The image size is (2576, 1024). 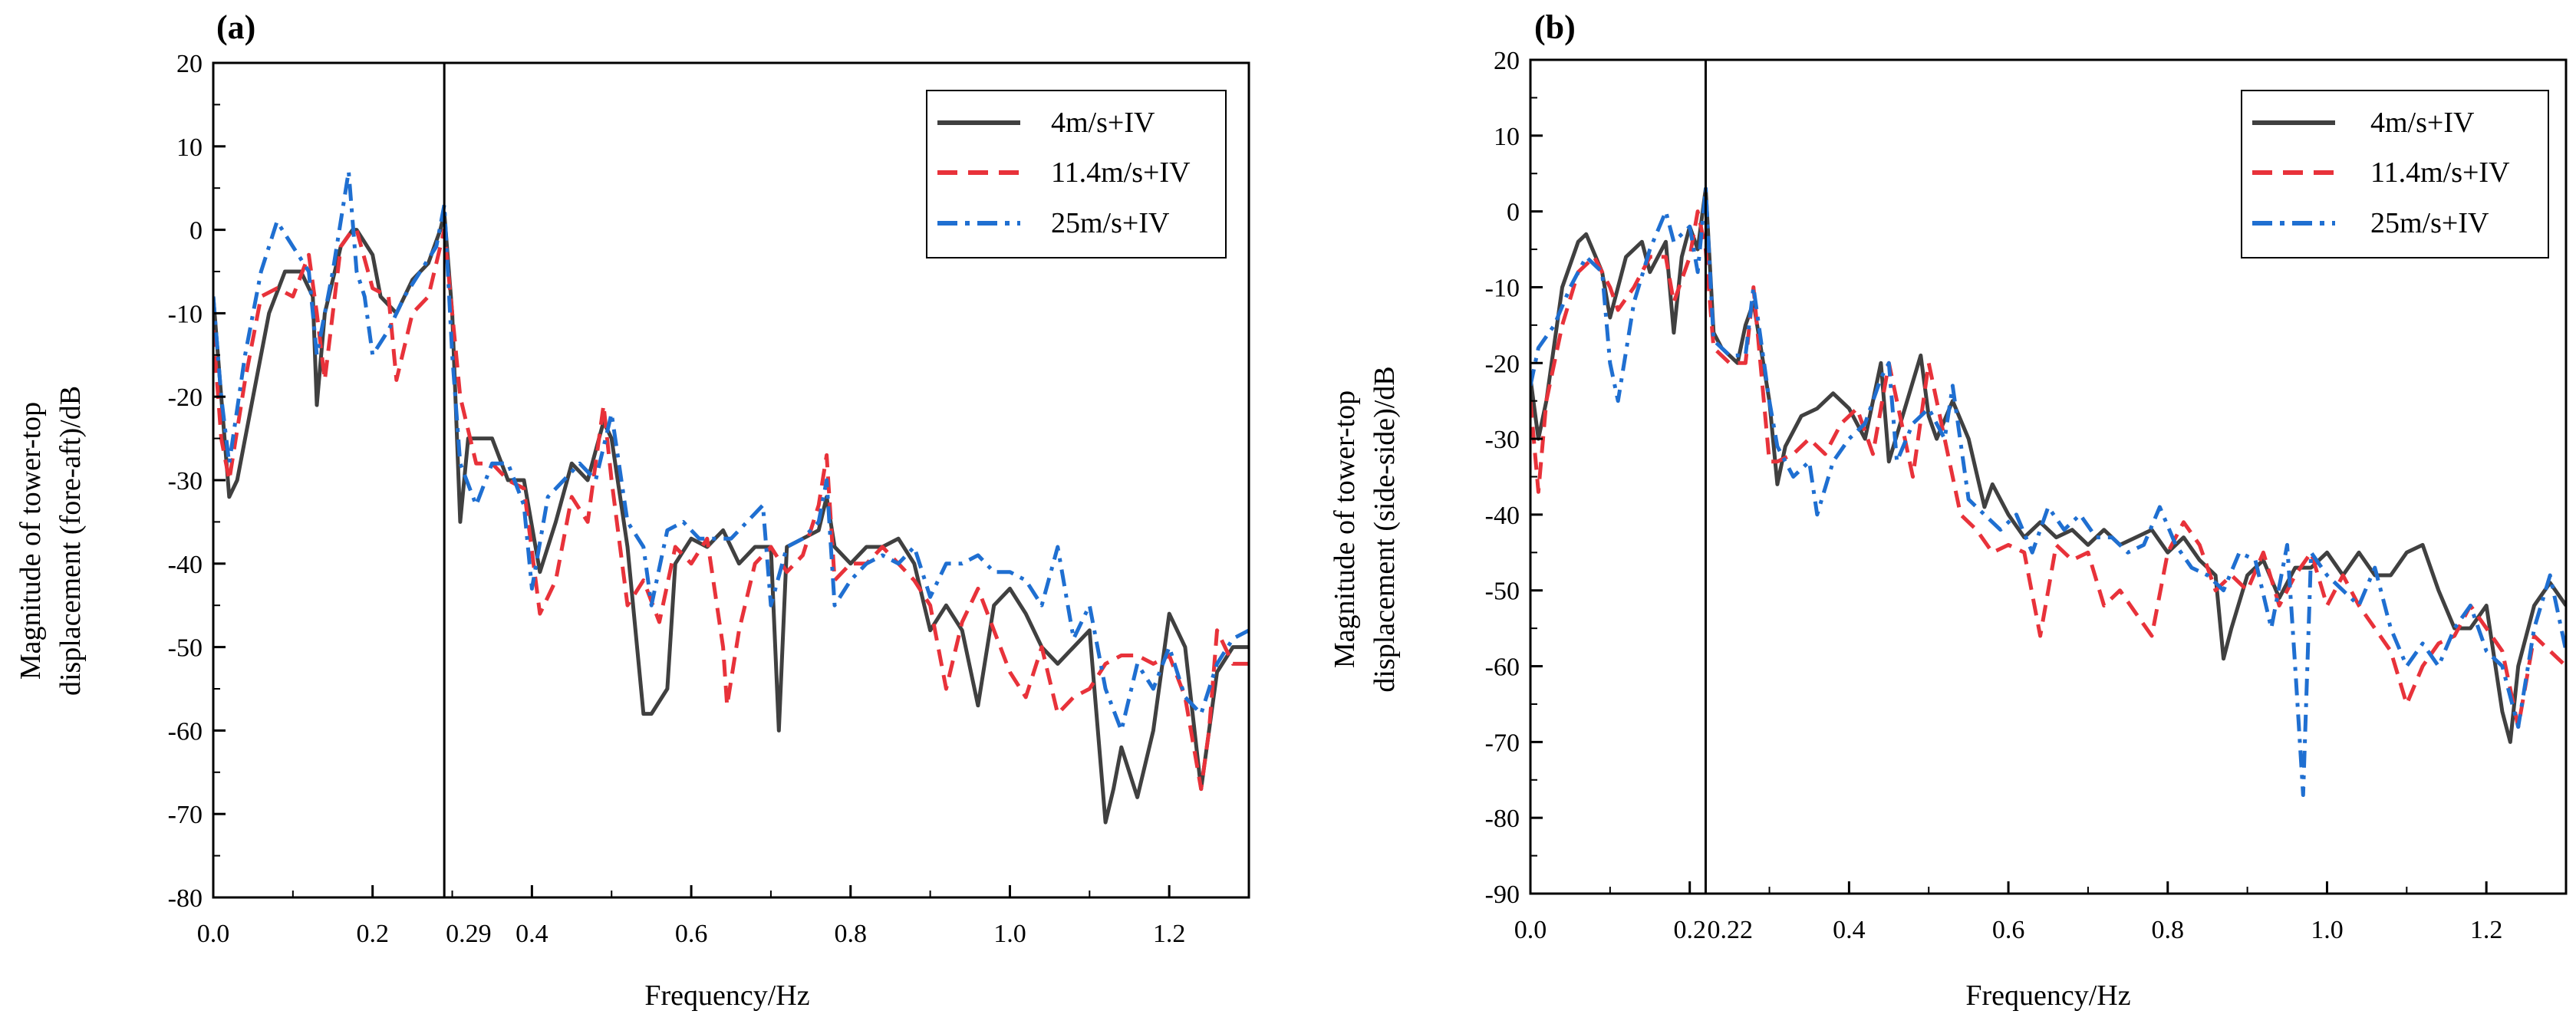 What do you see at coordinates (1385, 529) in the screenshot?
I see `y-axis-title-line-2: displacement (side-side)/dB` at bounding box center [1385, 529].